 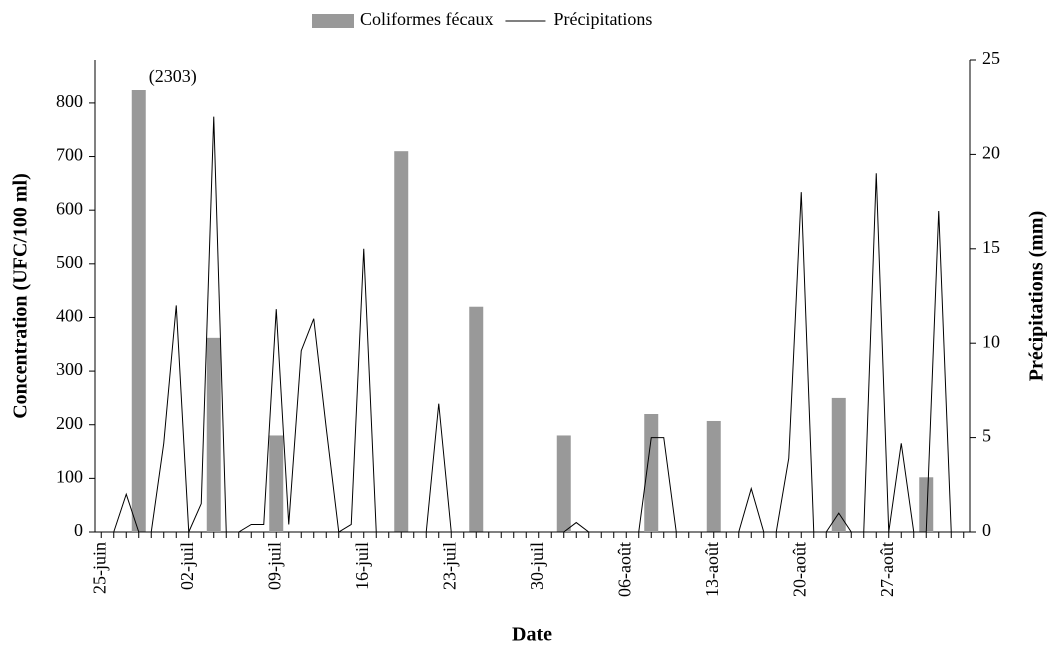 What do you see at coordinates (69, 101) in the screenshot?
I see `y-tick-label: 800` at bounding box center [69, 101].